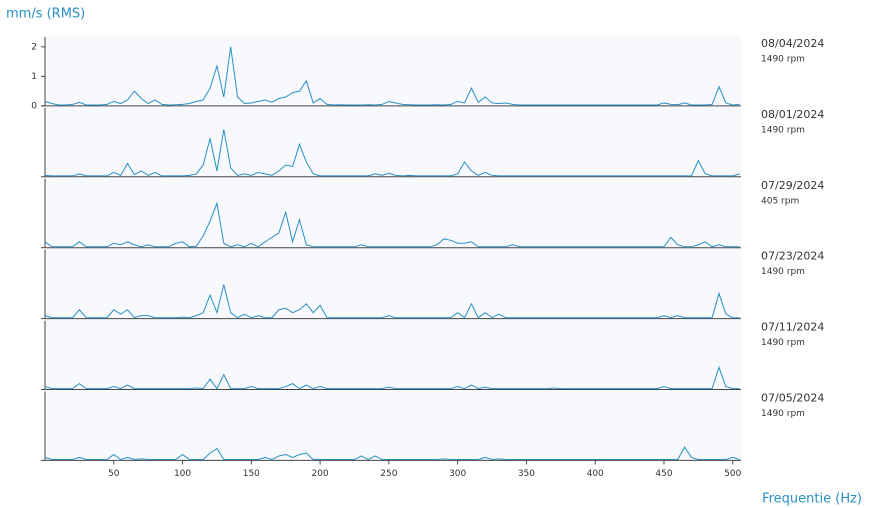  Describe the element at coordinates (792, 327) in the screenshot. I see `series-date: 07/11/2024` at that location.